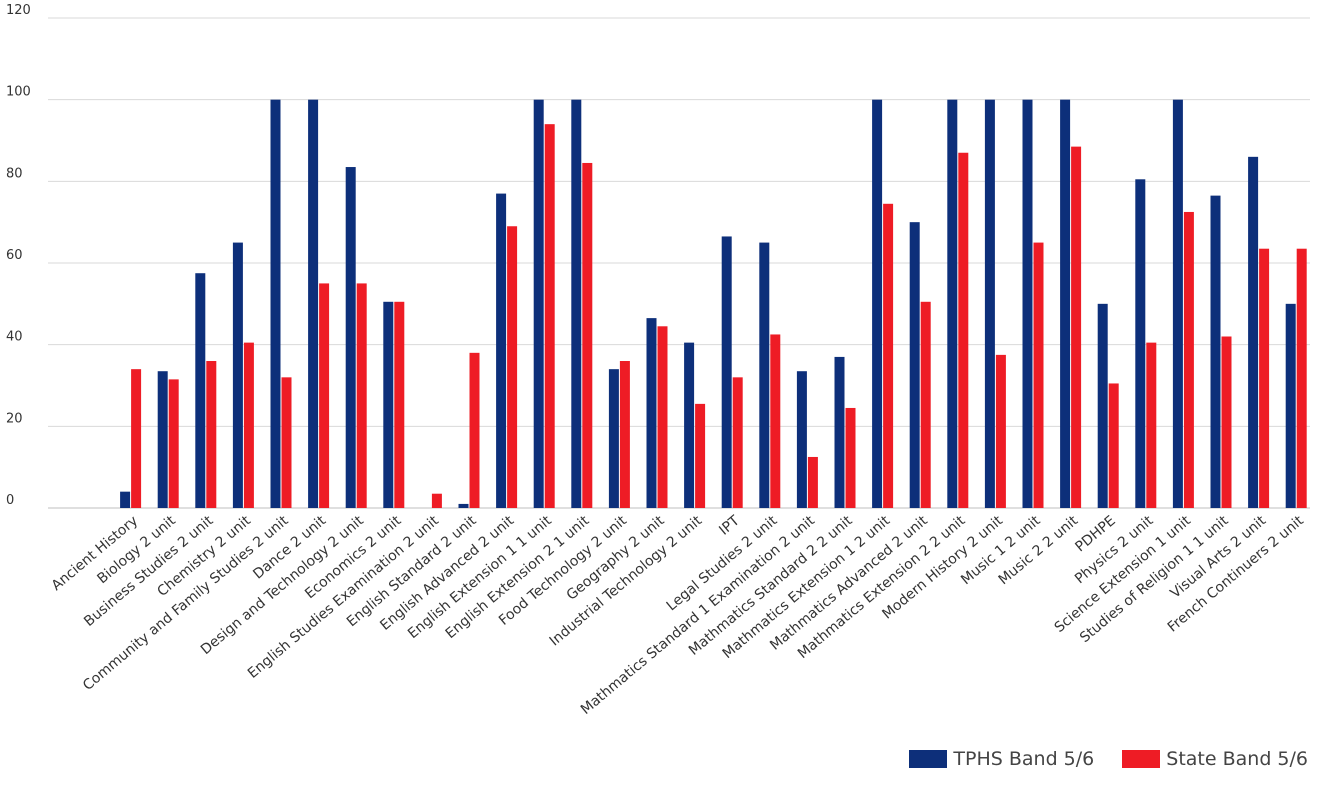  What do you see at coordinates (14, 418) in the screenshot?
I see `y-tick-label: 20` at bounding box center [14, 418].